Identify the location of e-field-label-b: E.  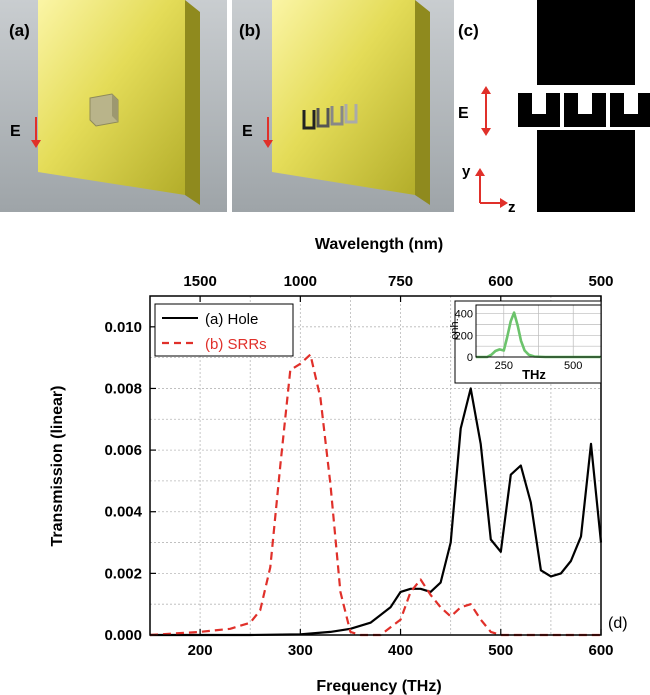
(247, 131).